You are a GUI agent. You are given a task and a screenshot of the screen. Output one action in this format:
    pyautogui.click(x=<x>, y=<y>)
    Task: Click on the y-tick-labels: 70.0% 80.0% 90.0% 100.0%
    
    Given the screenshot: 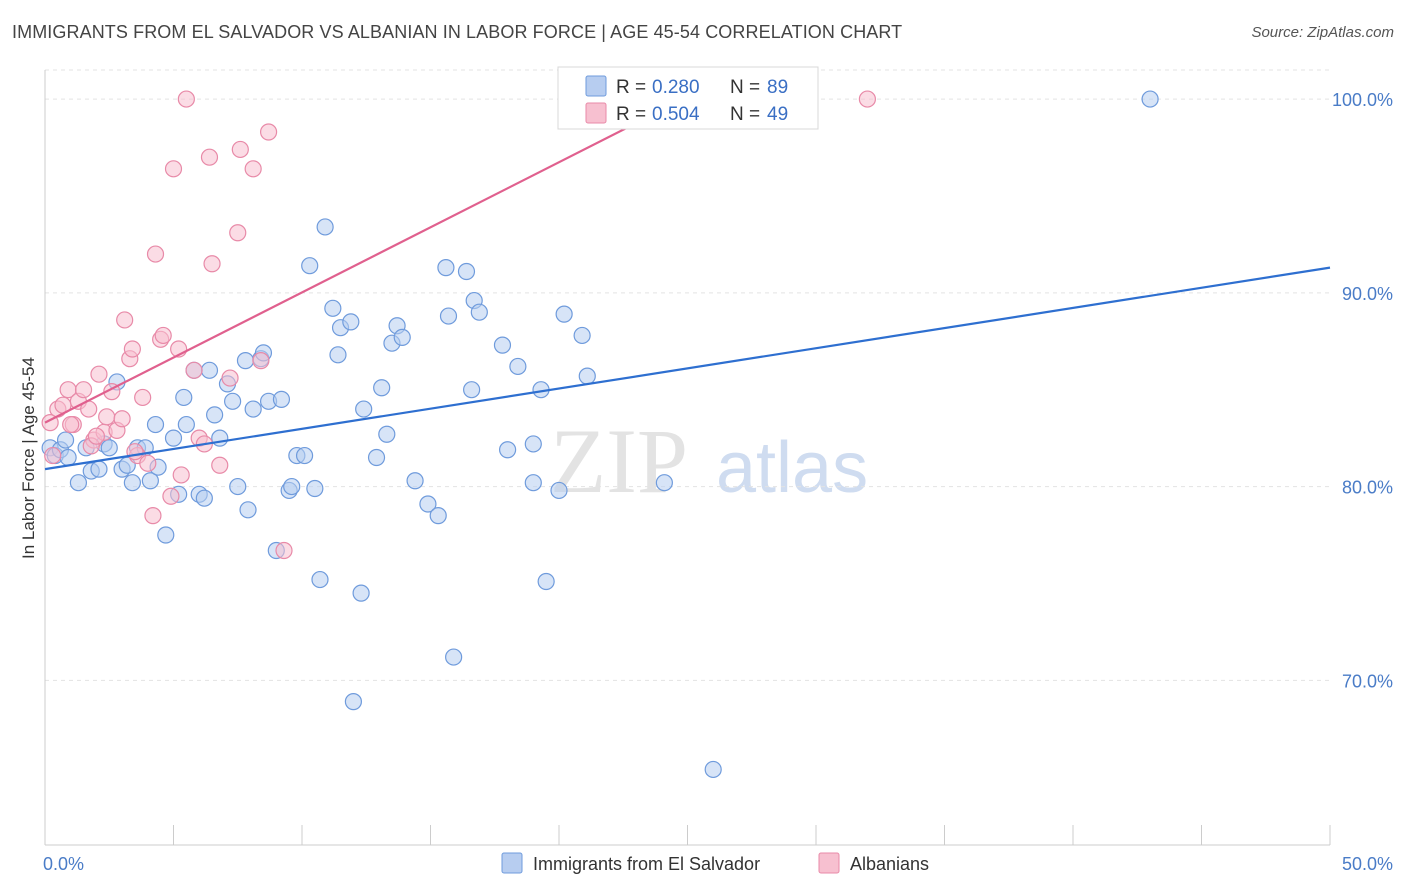 What is the action you would take?
    pyautogui.click(x=1362, y=390)
    